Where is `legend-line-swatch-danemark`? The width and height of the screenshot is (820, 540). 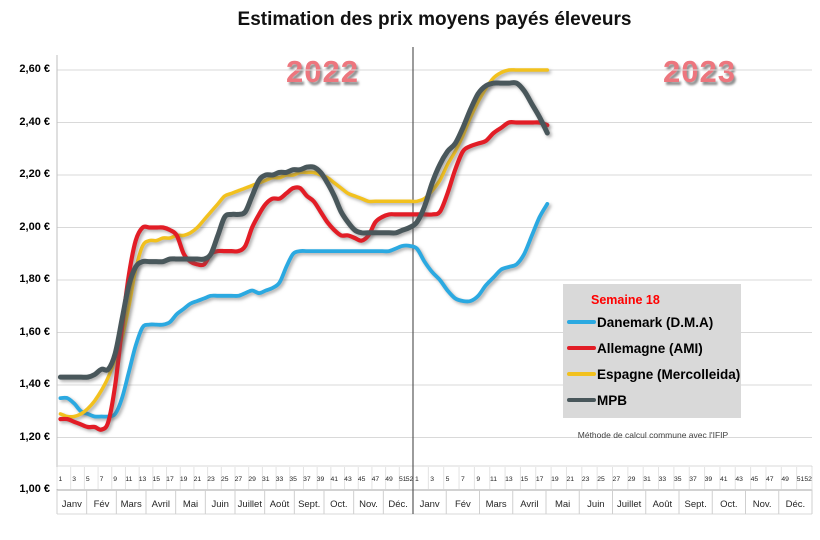 legend-line-swatch-danemark is located at coordinates (581, 322).